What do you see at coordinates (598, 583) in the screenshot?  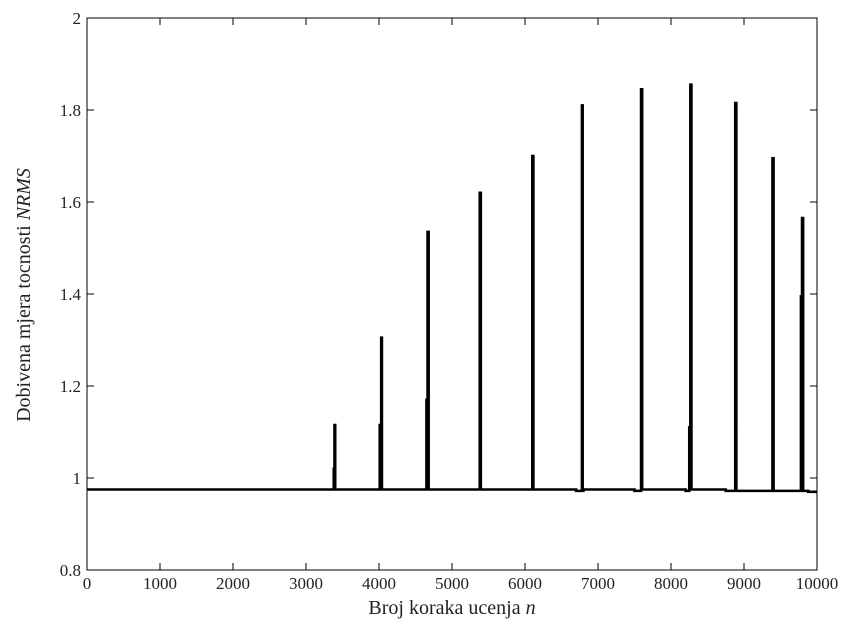 I see `x-tick-label: 7000` at bounding box center [598, 583].